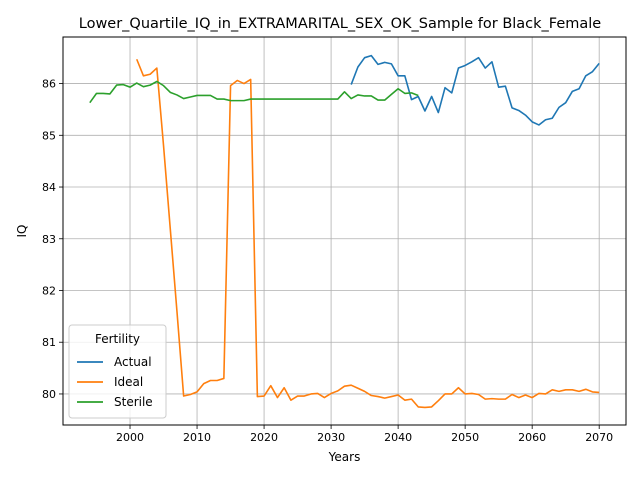 This screenshot has width=640, height=484. Describe the element at coordinates (49, 135) in the screenshot. I see `y-tick-label: 85` at that location.